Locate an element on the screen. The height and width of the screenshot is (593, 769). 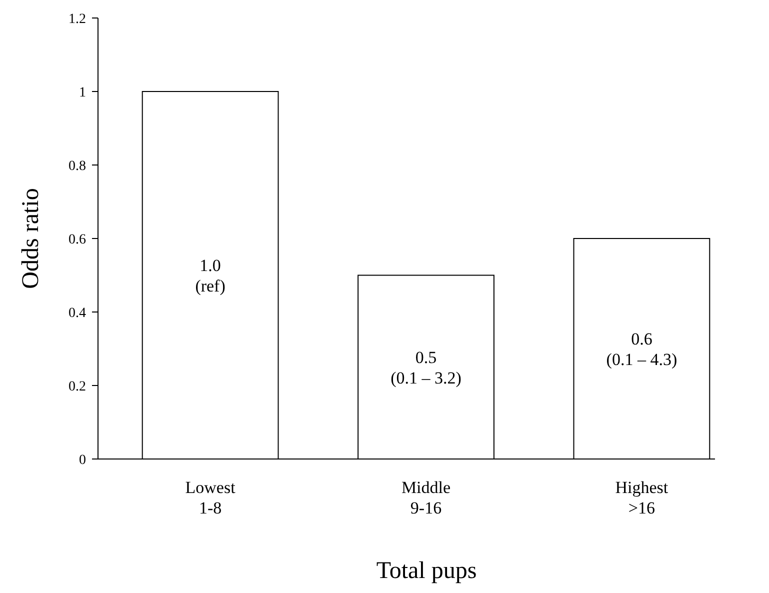
data-label: 0.5 (0.1 – 3.2) is located at coordinates (426, 368).